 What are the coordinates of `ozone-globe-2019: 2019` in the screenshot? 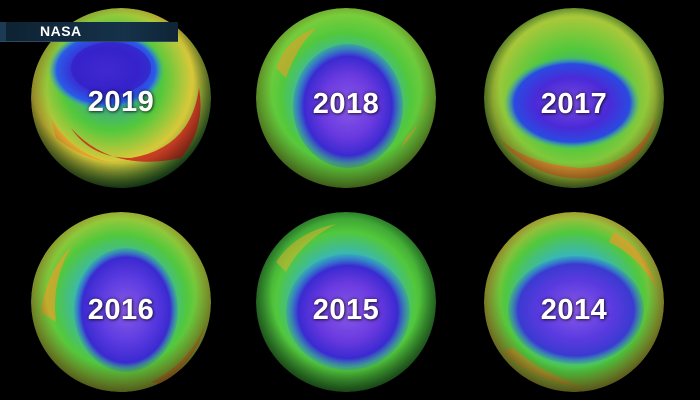 It's located at (121, 98).